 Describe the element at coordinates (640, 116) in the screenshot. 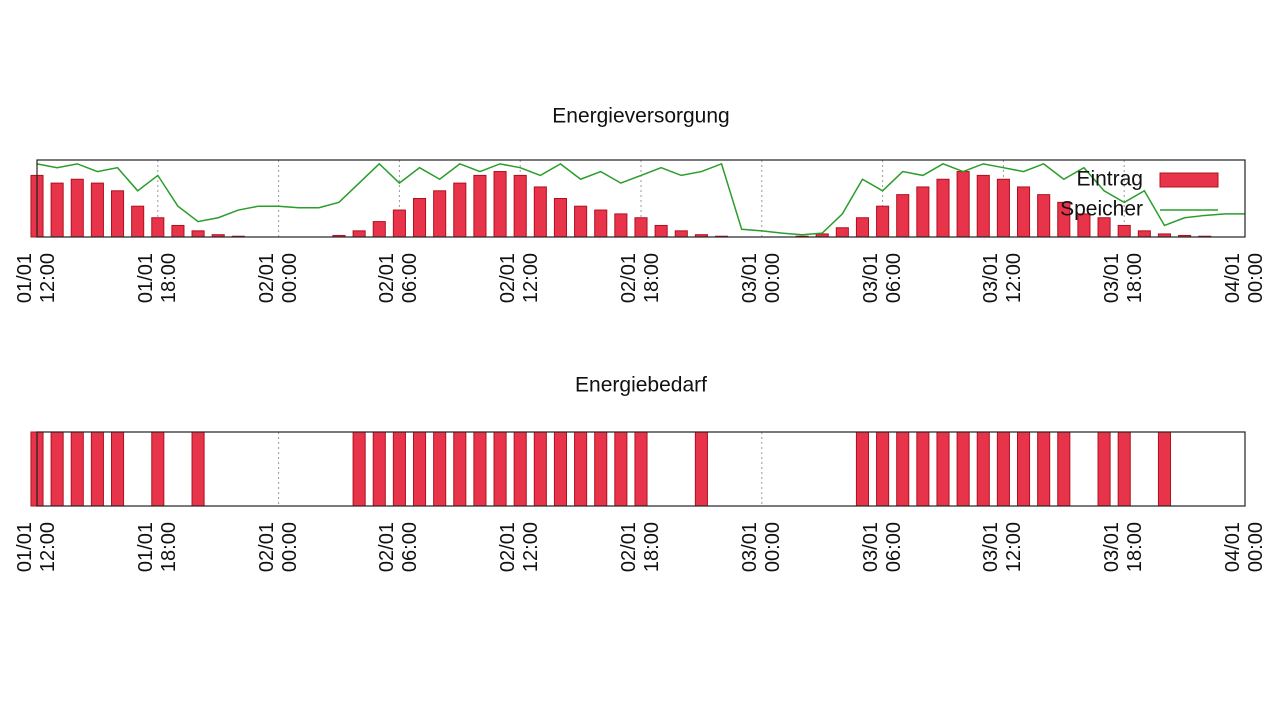

I see `chart-title: Energieversorgung` at that location.